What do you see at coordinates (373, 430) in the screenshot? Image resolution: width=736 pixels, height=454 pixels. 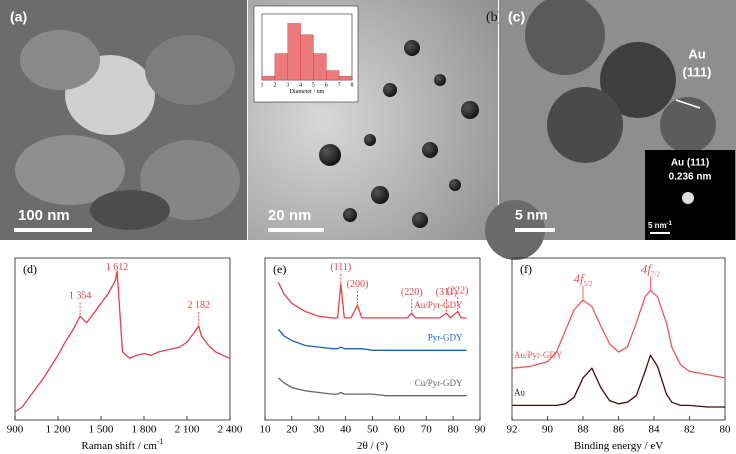 I see `x-tick-label: 50` at bounding box center [373, 430].